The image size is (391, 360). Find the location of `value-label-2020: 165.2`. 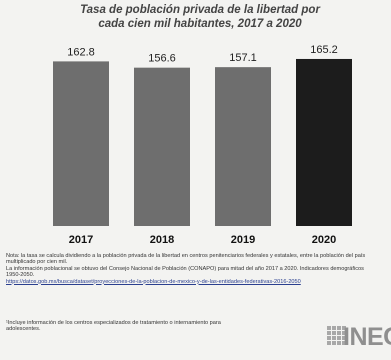

value-label-2020: 165.2 is located at coordinates (324, 50).